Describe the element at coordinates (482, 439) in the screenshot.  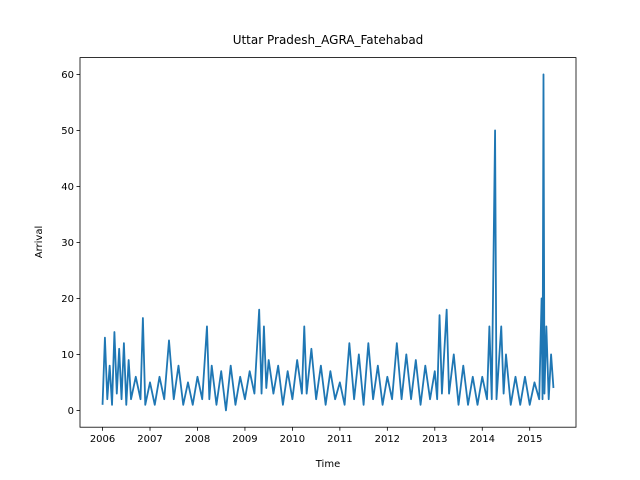
I see `x-tick-label: 2014` at that location.